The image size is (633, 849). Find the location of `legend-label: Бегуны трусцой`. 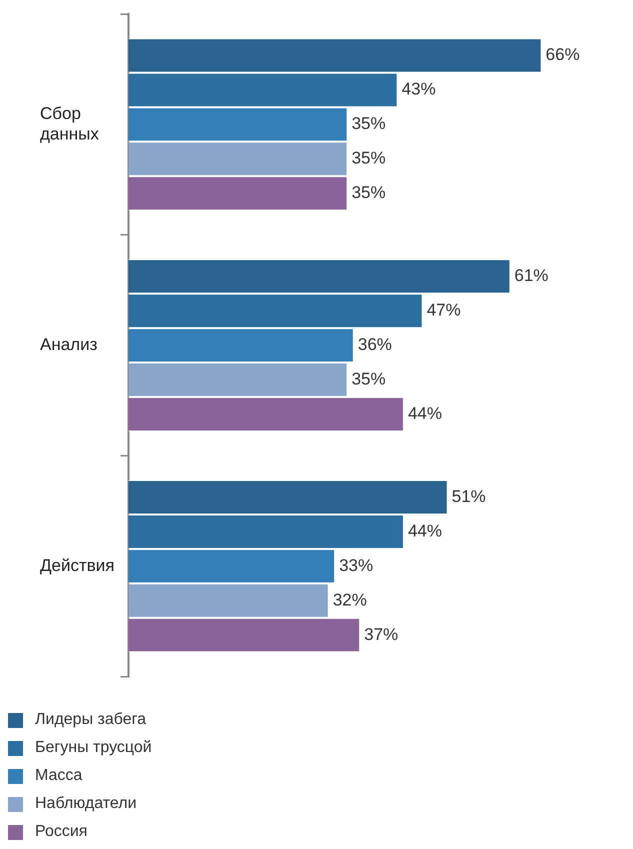

legend-label: Бегуны трусцой is located at coordinates (93, 748).